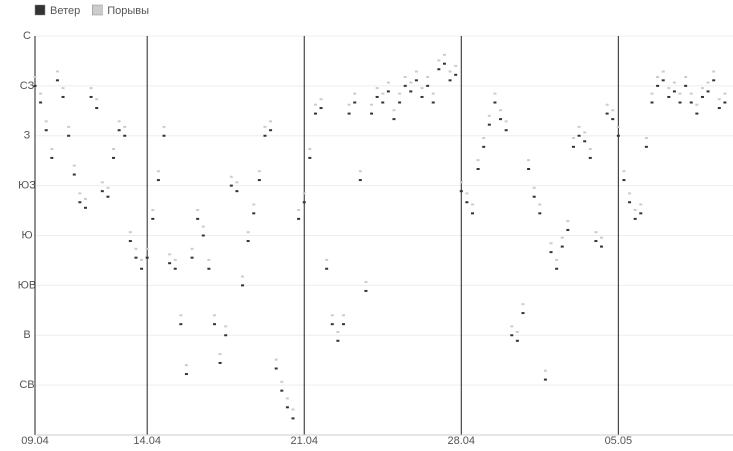 The width and height of the screenshot is (733, 451). I want to click on y-tick-label: Ю, so click(26, 235).